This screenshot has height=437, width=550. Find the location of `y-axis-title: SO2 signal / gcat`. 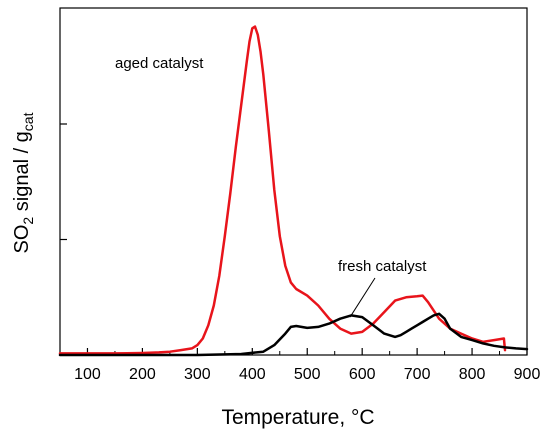

y-axis-title: SO2 signal / gcat is located at coordinates (23, 182).